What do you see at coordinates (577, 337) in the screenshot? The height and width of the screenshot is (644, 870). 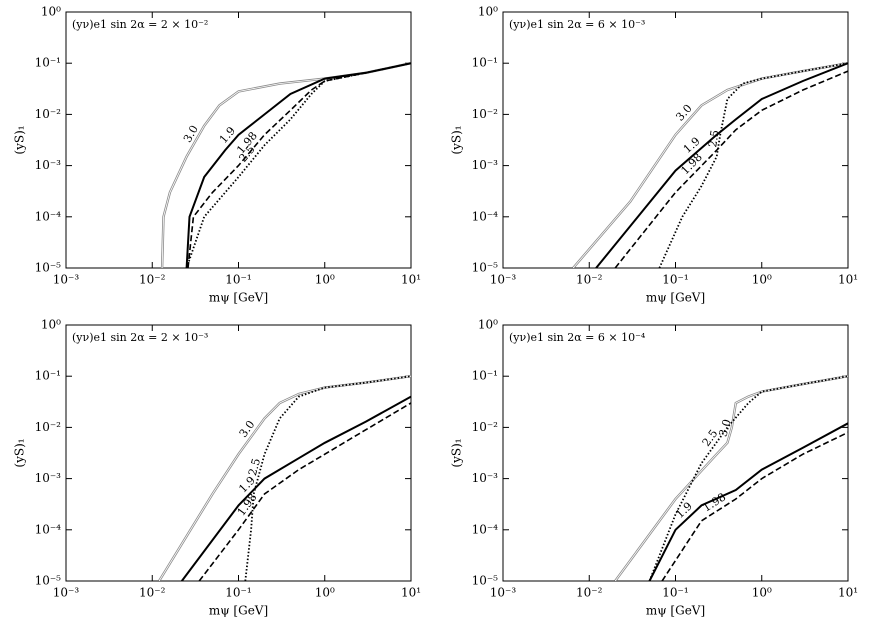 I see `panel-annotation: (yν)e1 sin 2α = 6 × 10⁻⁴` at bounding box center [577, 337].